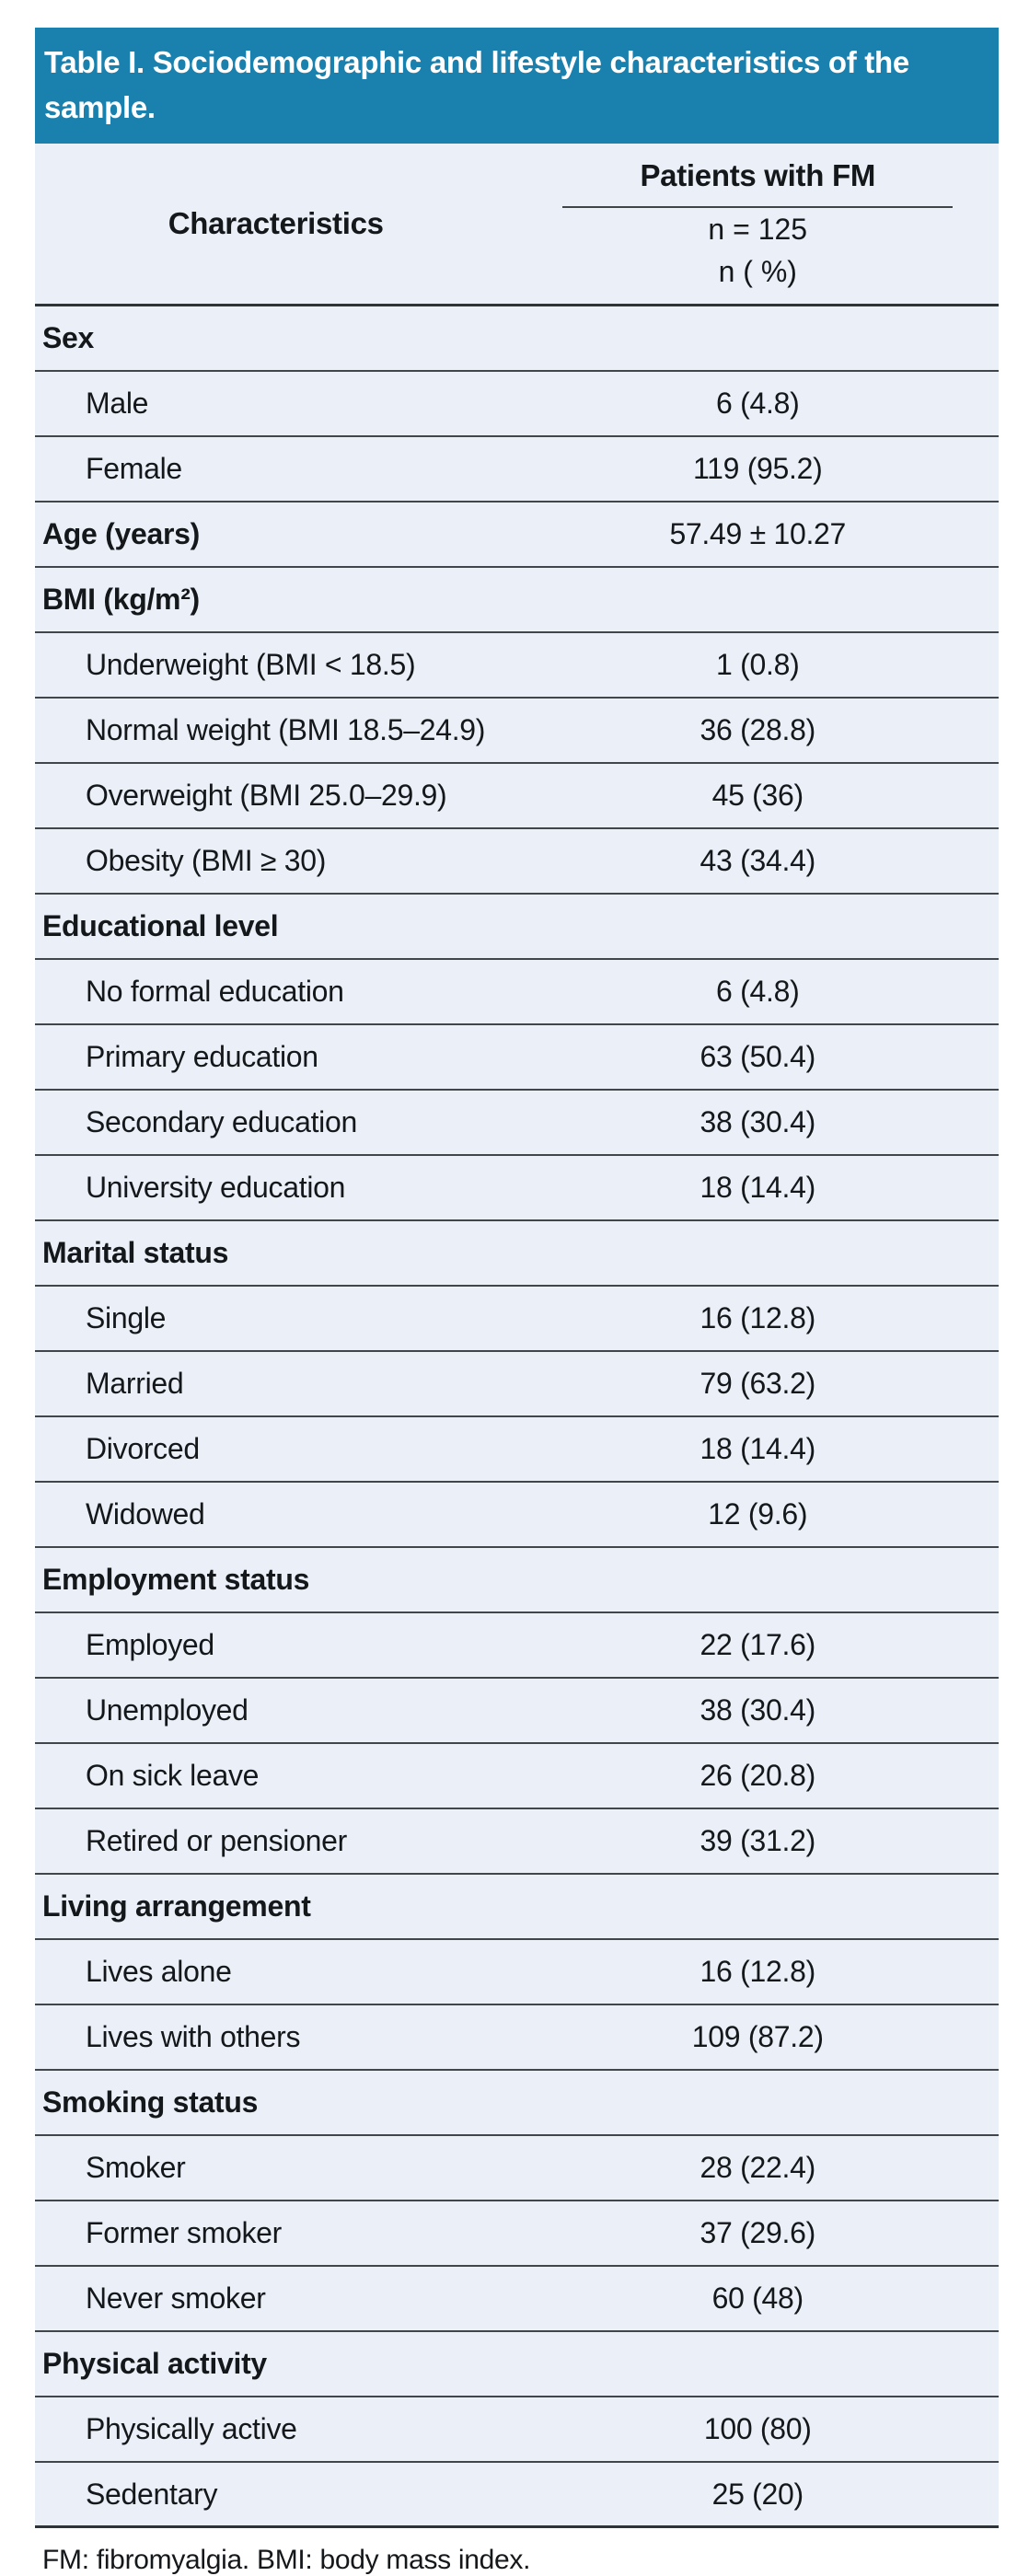 Image resolution: width=1029 pixels, height=2576 pixels. Describe the element at coordinates (758, 533) in the screenshot. I see `row-value: 57.49 ± 10.27` at that location.